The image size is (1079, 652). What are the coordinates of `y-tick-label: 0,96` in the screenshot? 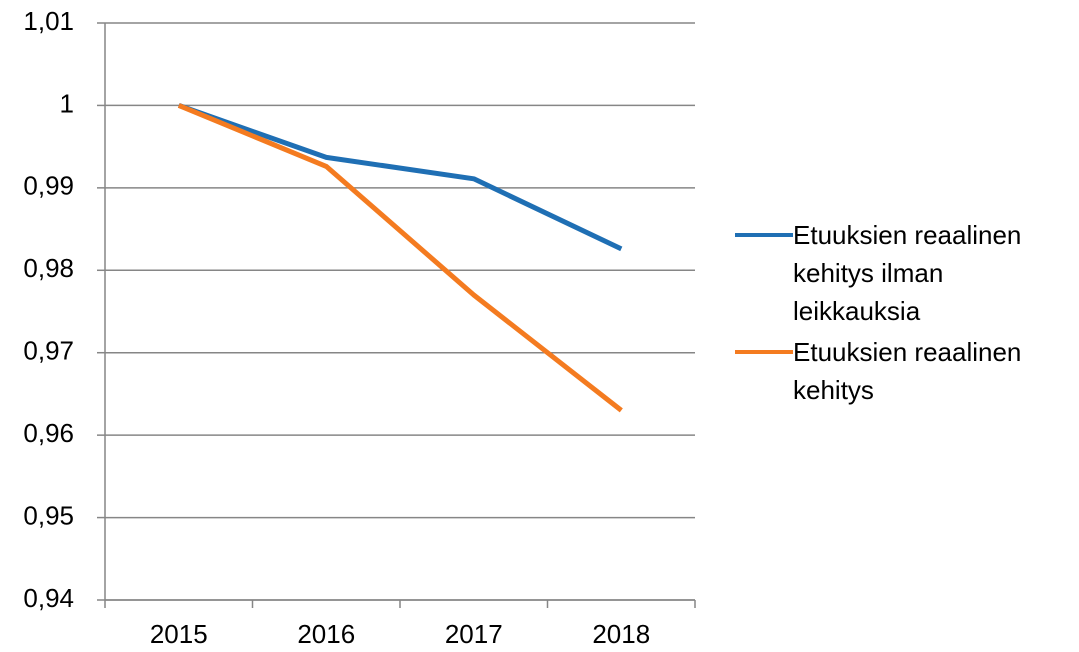 It's located at (48, 433).